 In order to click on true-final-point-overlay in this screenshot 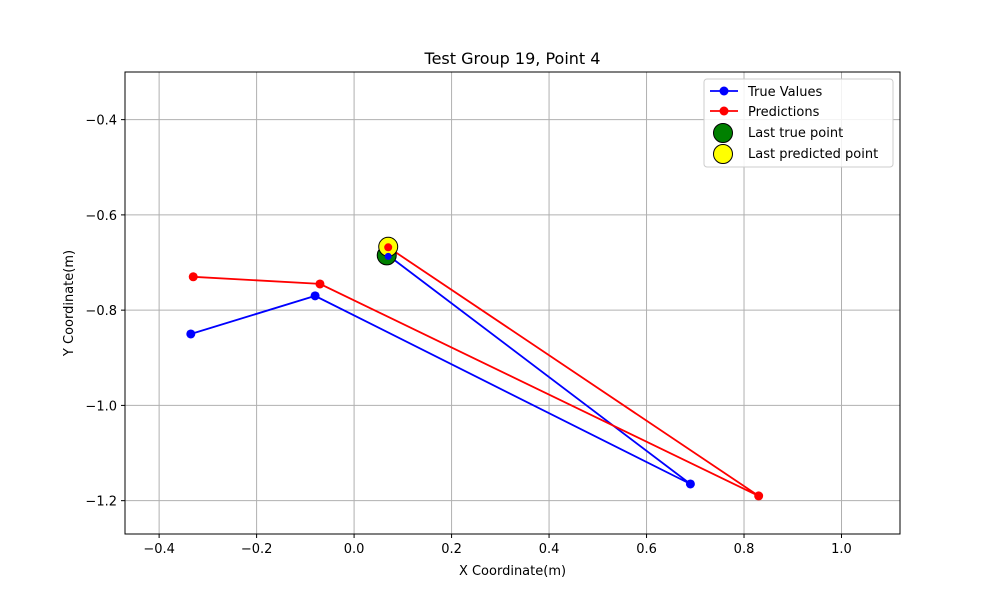, I will do `click(388, 256)`.